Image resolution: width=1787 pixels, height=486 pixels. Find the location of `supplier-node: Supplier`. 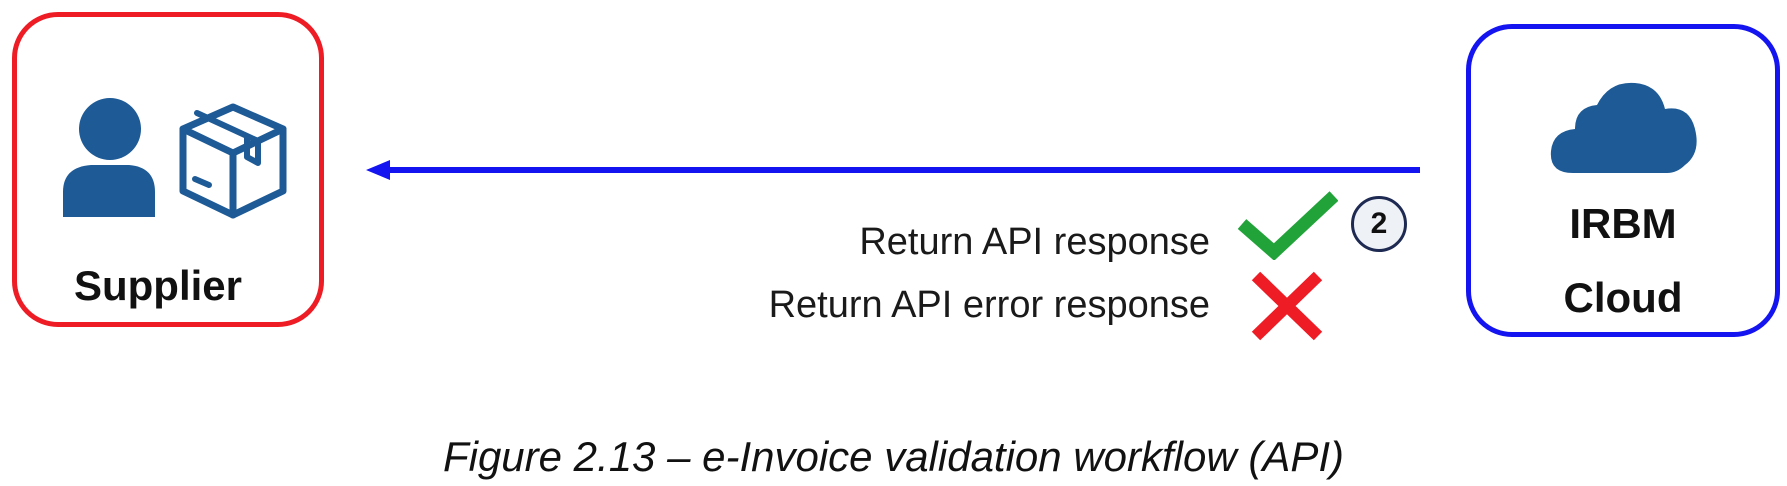

supplier-node: Supplier is located at coordinates (168, 169).